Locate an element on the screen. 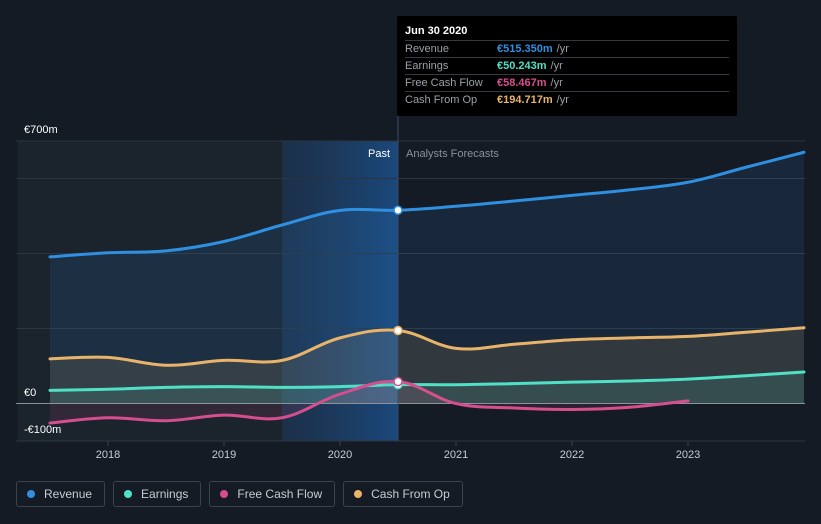  tooltip-date: Jun 30 2020 is located at coordinates (436, 31).